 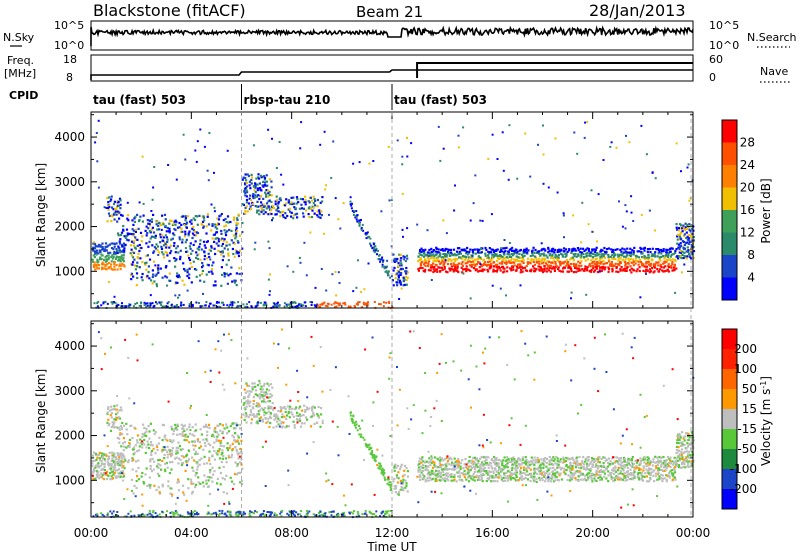 I want to click on colorbar-tick-label: 16, so click(x=747, y=210).